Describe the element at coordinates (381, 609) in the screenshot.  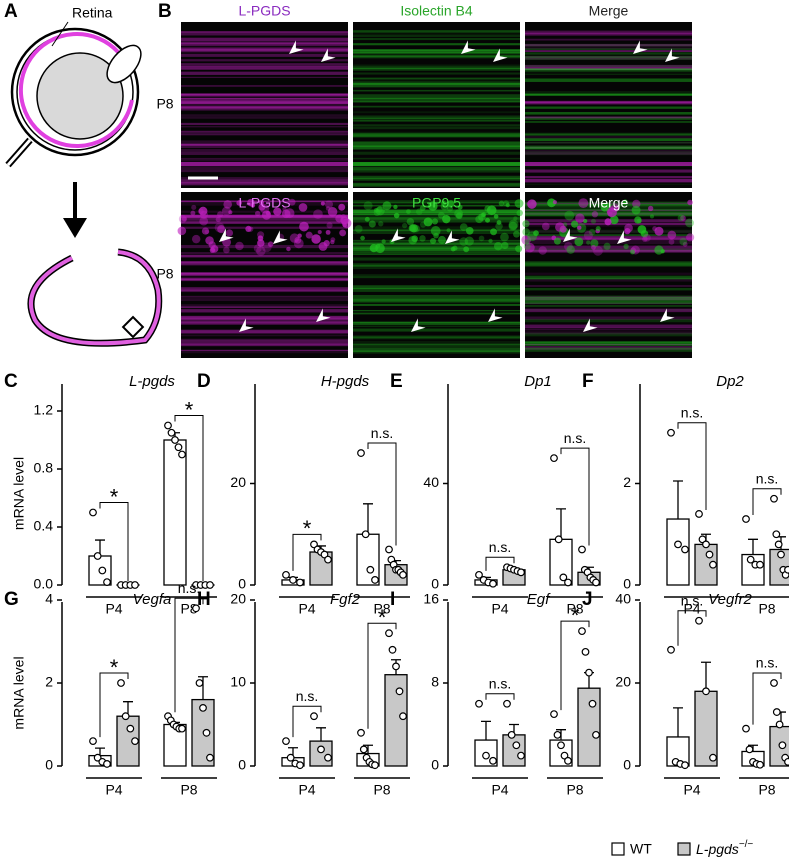
I see `x-group-label: P8` at that location.